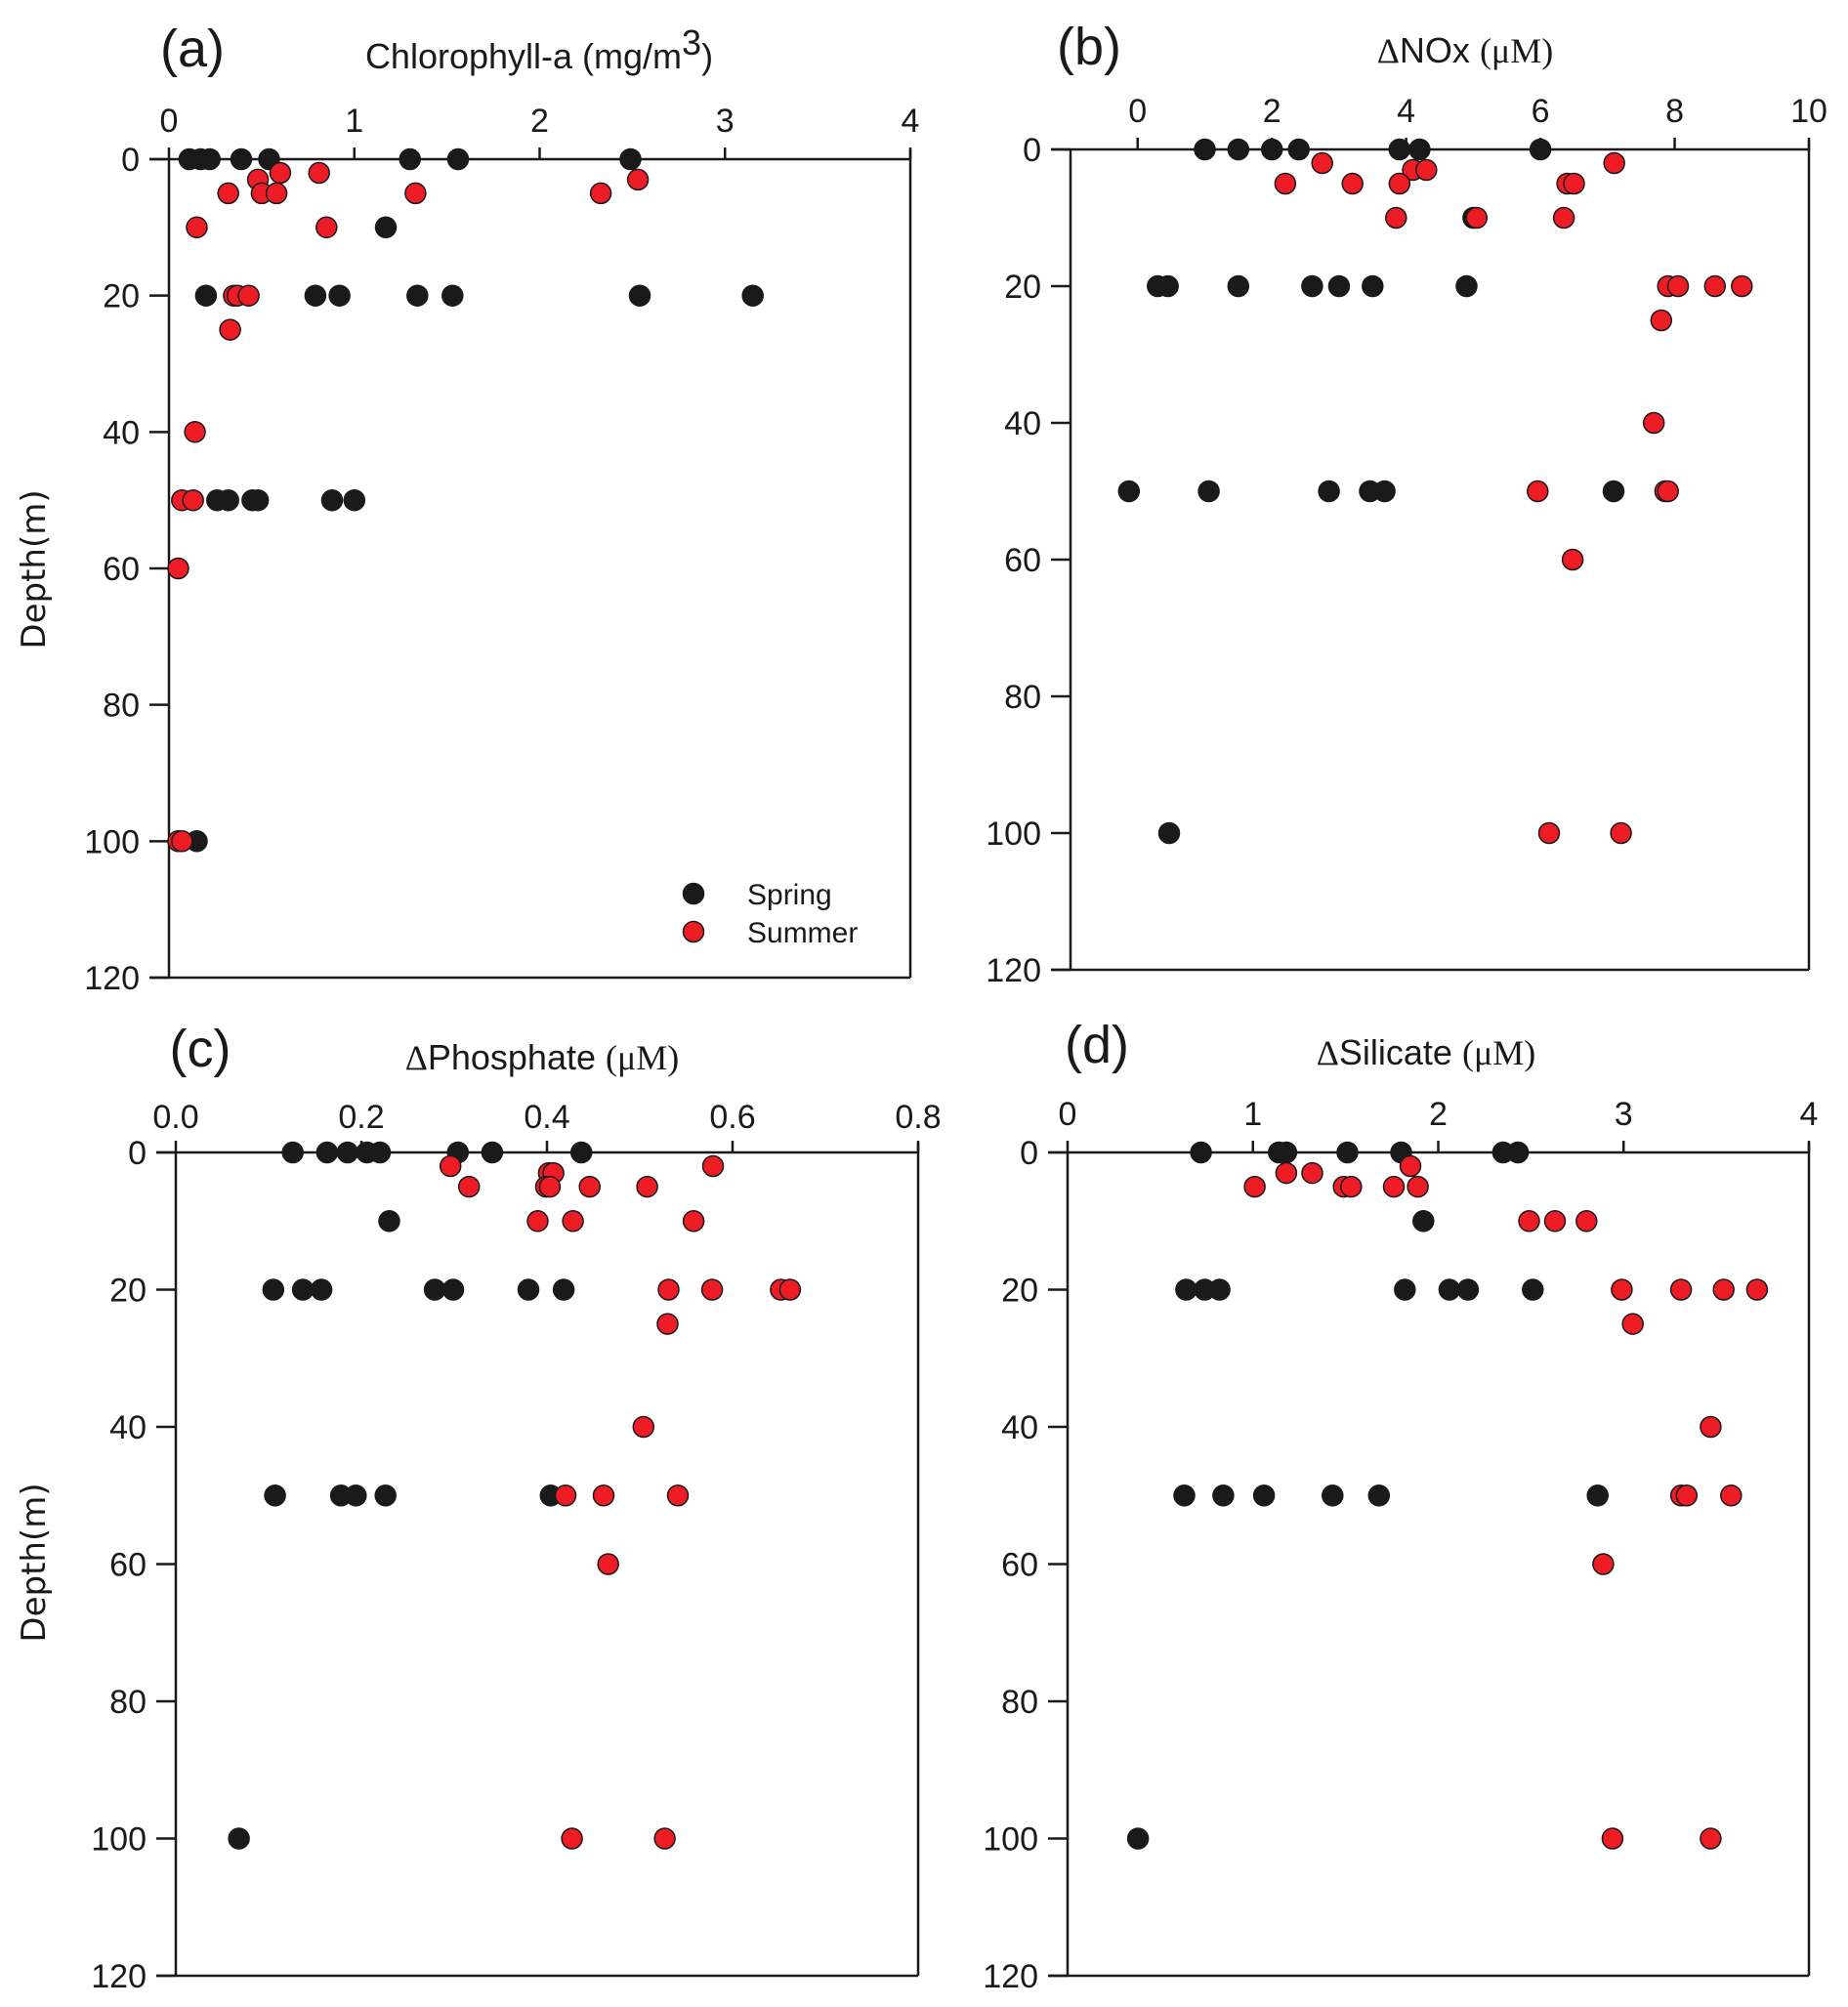 The height and width of the screenshot is (2007, 1848). What do you see at coordinates (918, 1117) in the screenshot?
I see `x-tick-label: 0.8` at bounding box center [918, 1117].